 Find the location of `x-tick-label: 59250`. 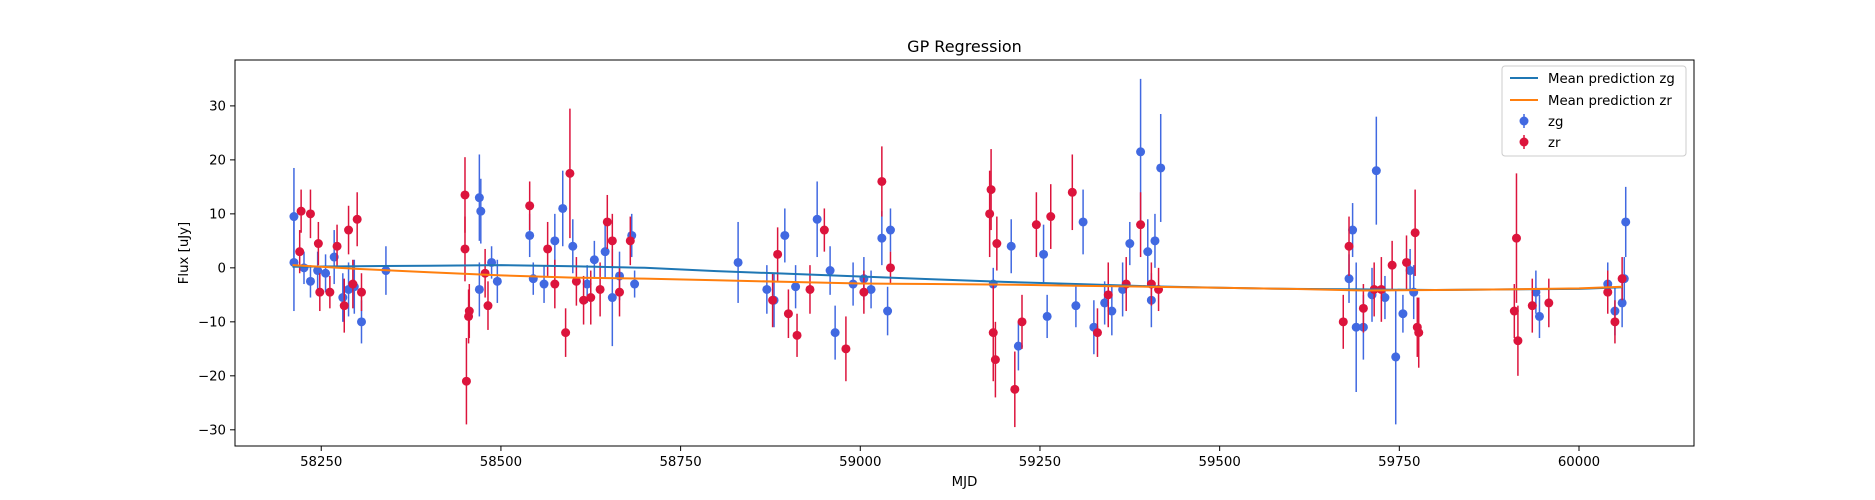

x-tick-label: 59250 is located at coordinates (1040, 462).